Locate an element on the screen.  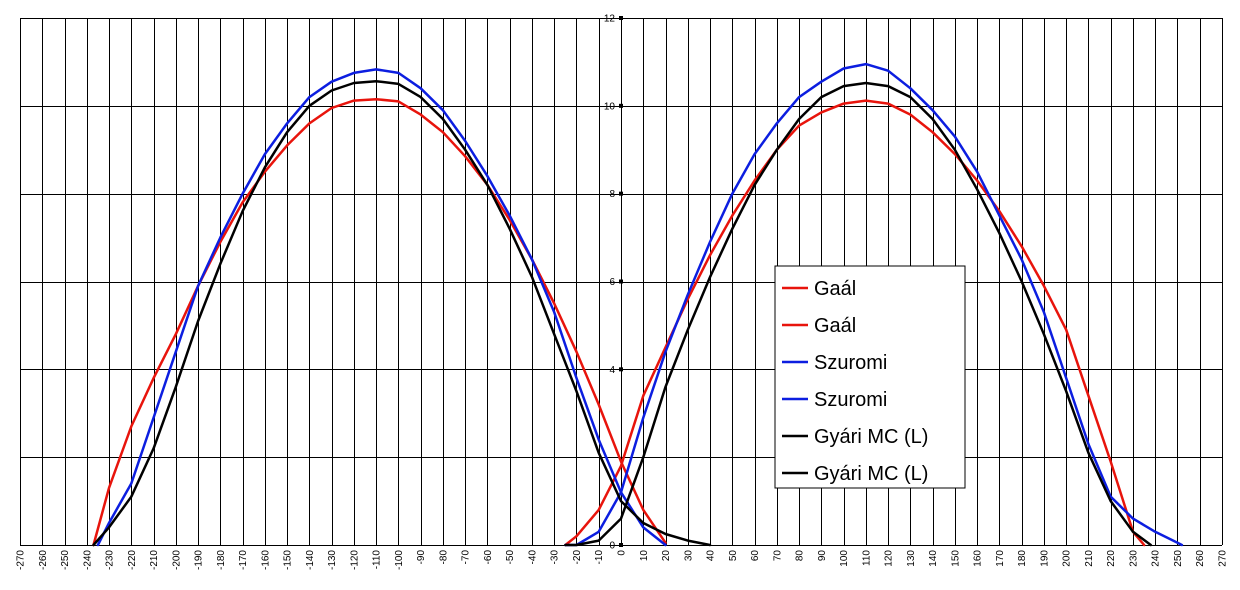
x-tick-label: -110 is located at coordinates (377, 560).